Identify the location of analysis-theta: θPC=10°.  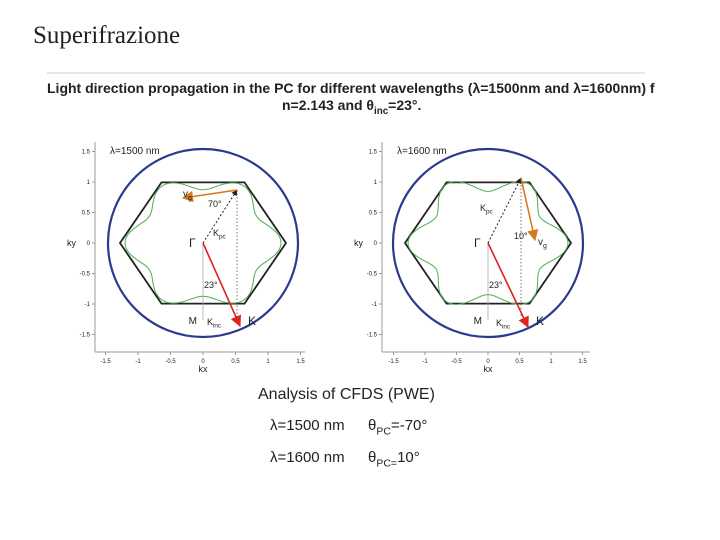
(394, 459).